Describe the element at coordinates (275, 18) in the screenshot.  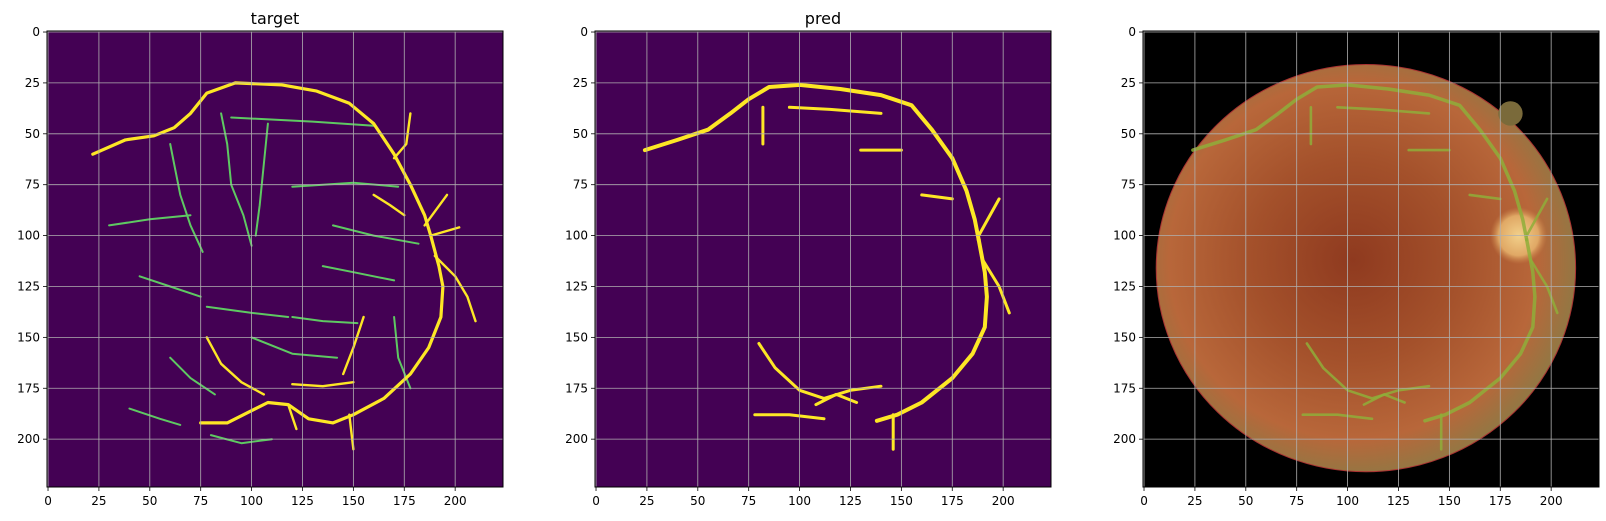
I see `panel-title-target: target` at that location.